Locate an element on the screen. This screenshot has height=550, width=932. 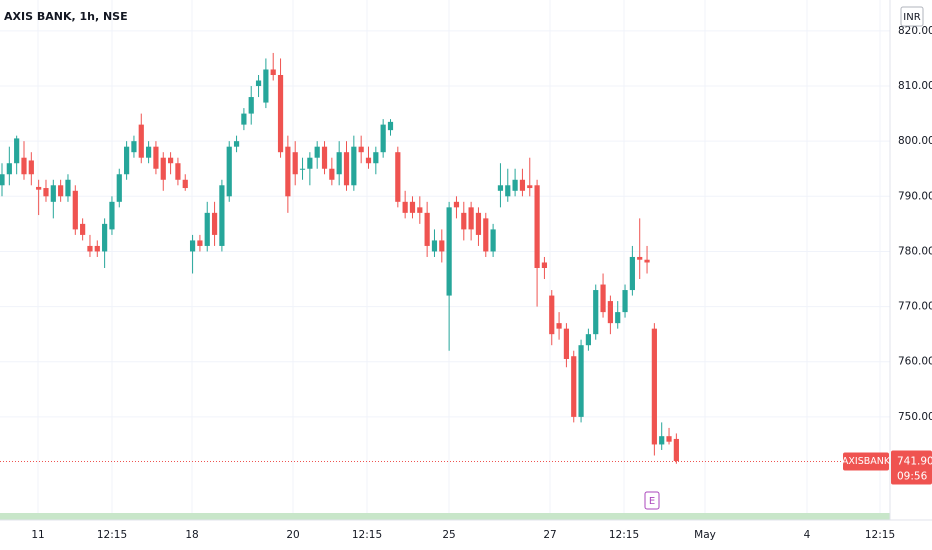
y-tick-label: 800.00 is located at coordinates (915, 141).